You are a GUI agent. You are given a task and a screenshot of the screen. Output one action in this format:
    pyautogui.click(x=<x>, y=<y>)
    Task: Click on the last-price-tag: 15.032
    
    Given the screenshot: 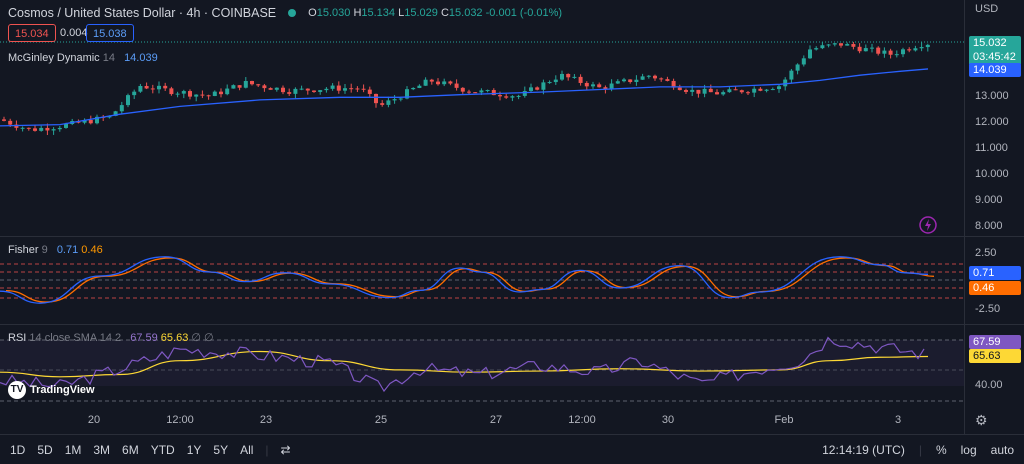 What is the action you would take?
    pyautogui.click(x=995, y=43)
    